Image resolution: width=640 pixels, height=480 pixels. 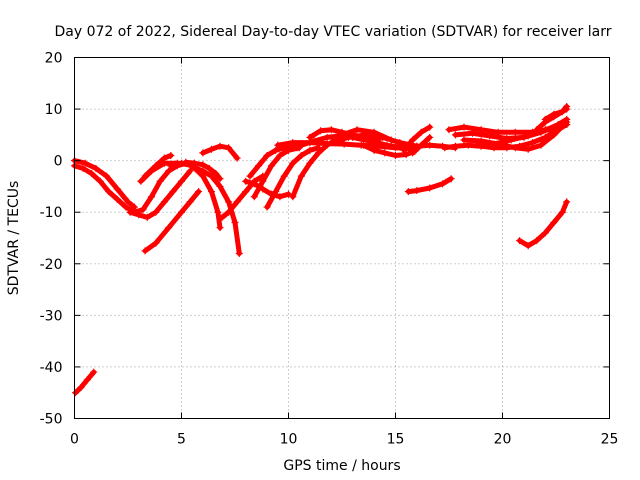 I want to click on x-tick-label: 10, so click(x=289, y=440).